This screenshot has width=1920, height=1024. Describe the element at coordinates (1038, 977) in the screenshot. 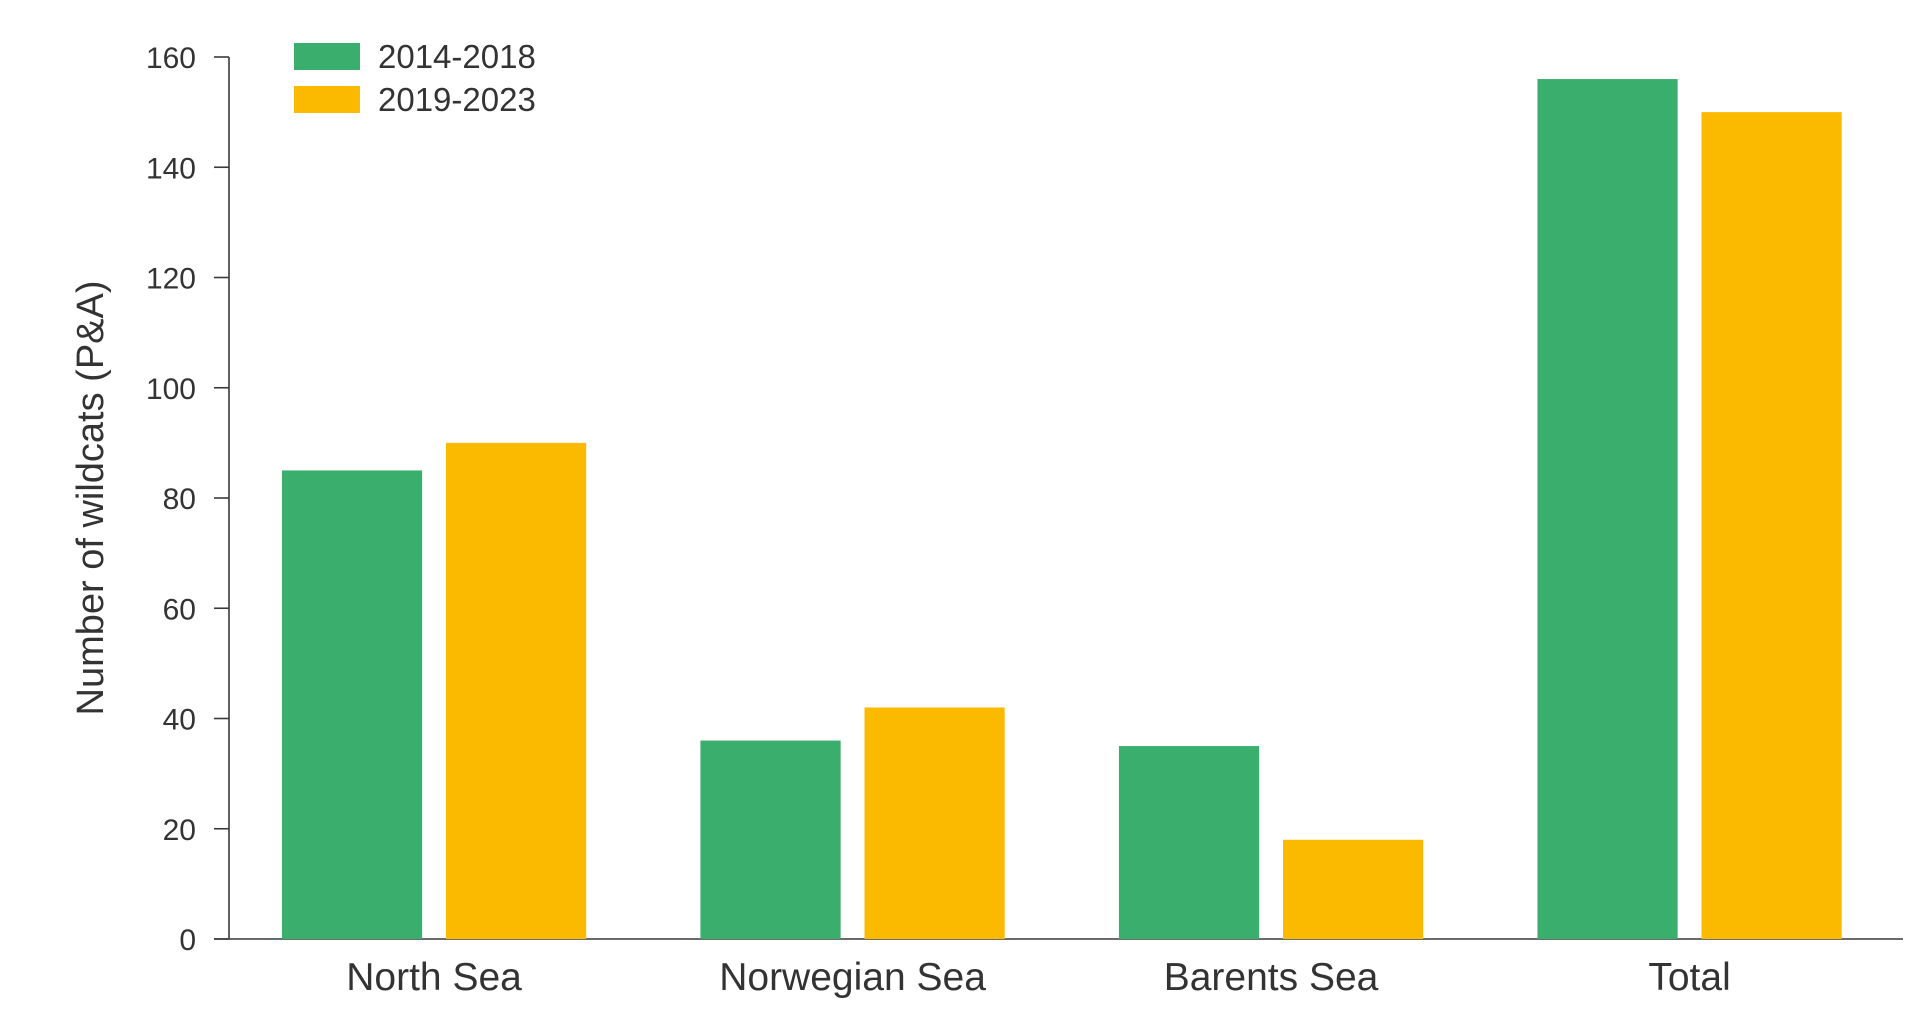

I see `category-labels: North Sea Norwegian Sea Barents Sea Total` at that location.